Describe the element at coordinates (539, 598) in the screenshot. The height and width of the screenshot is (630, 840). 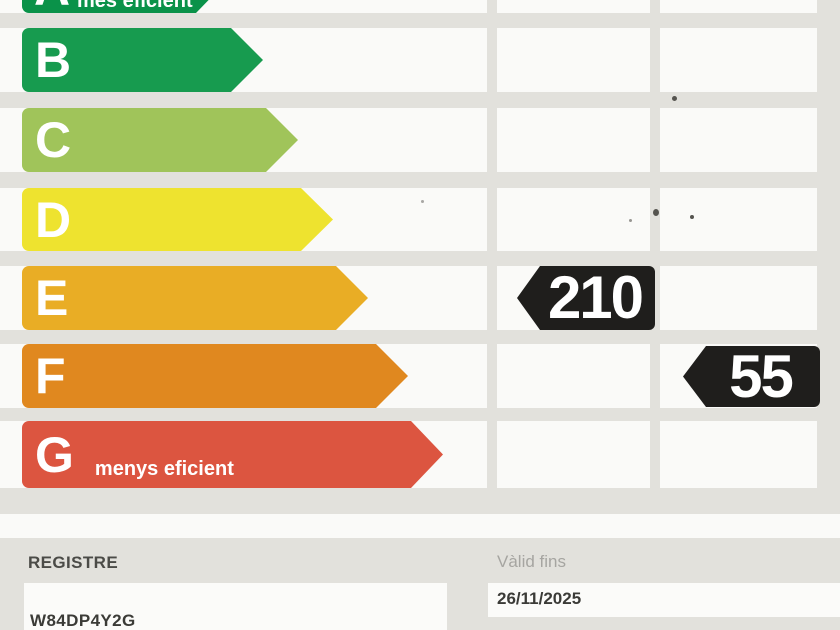
I see `valid-until-date: 26/11/2025` at that location.